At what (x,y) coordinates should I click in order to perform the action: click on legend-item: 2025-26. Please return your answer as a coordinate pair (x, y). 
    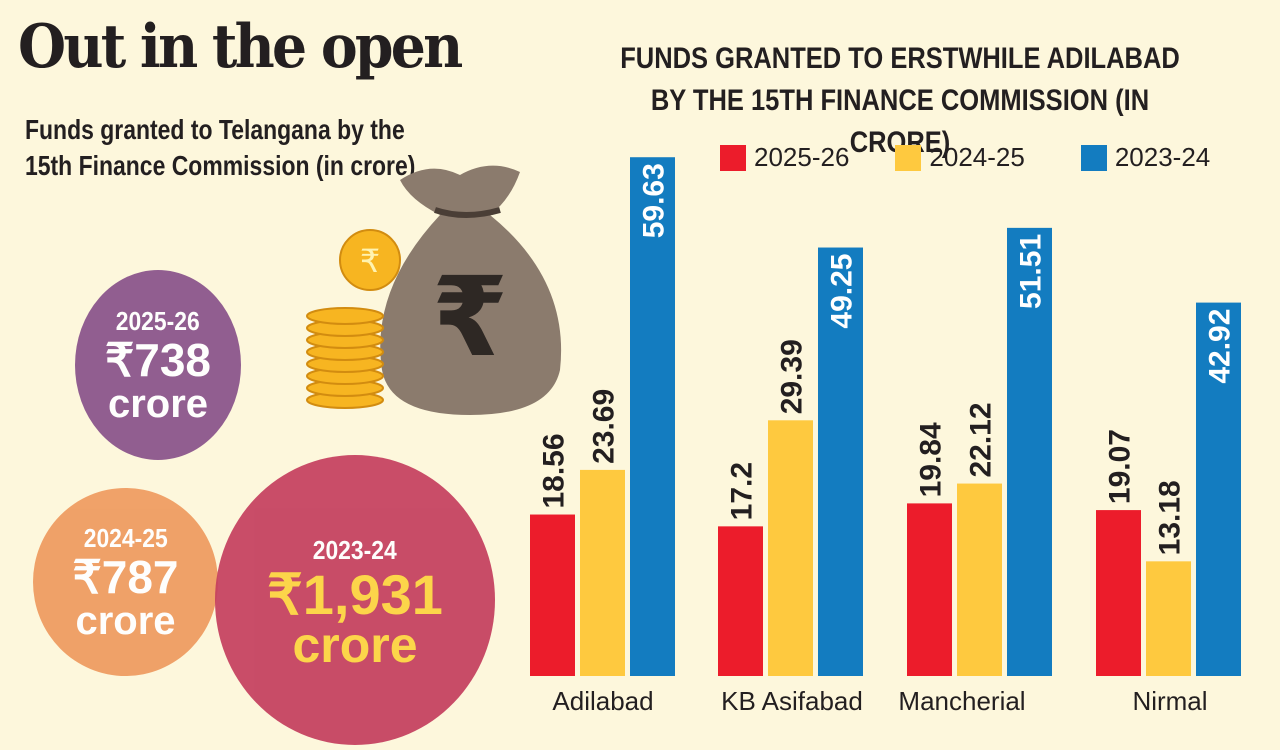
    Looking at the image, I should click on (784, 157).